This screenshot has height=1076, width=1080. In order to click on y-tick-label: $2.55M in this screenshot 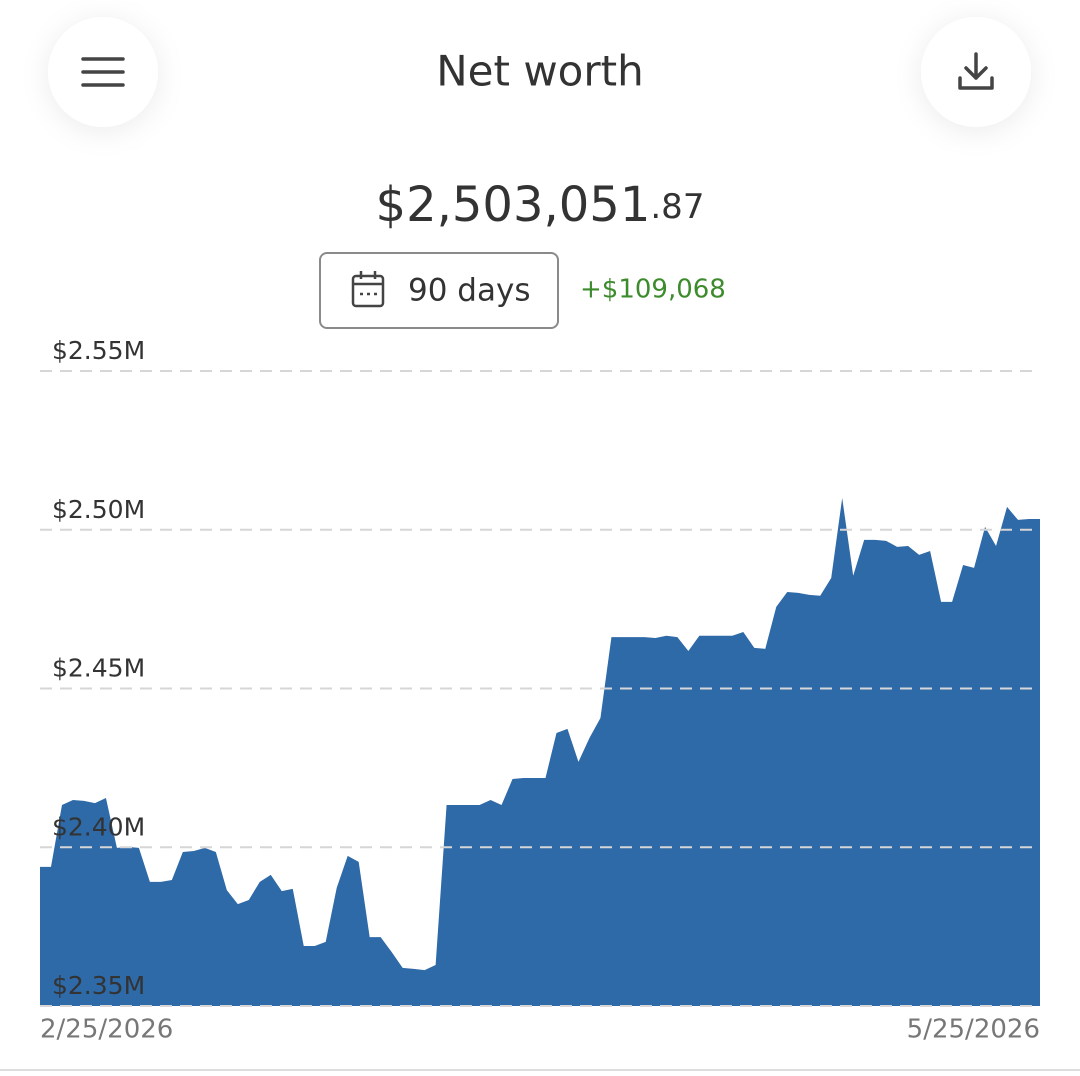, I will do `click(98, 350)`.